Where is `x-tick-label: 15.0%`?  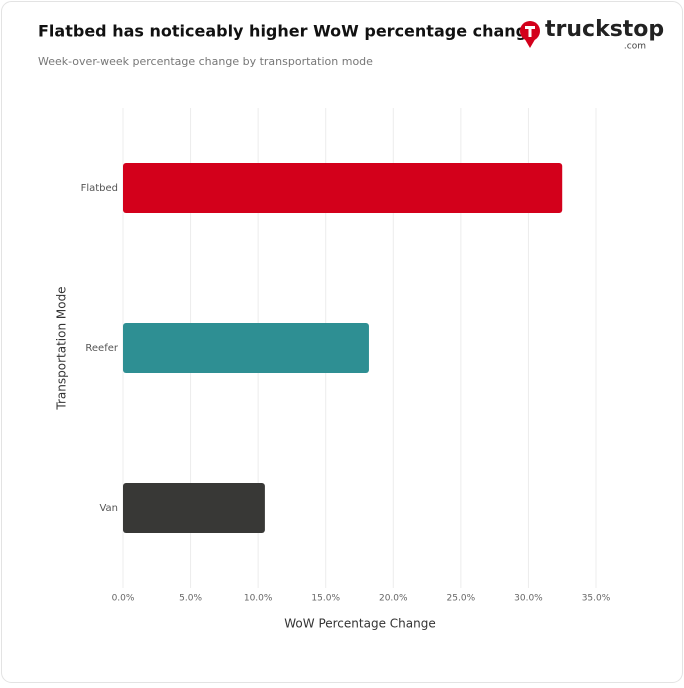
x-tick-label: 15.0% is located at coordinates (325, 599).